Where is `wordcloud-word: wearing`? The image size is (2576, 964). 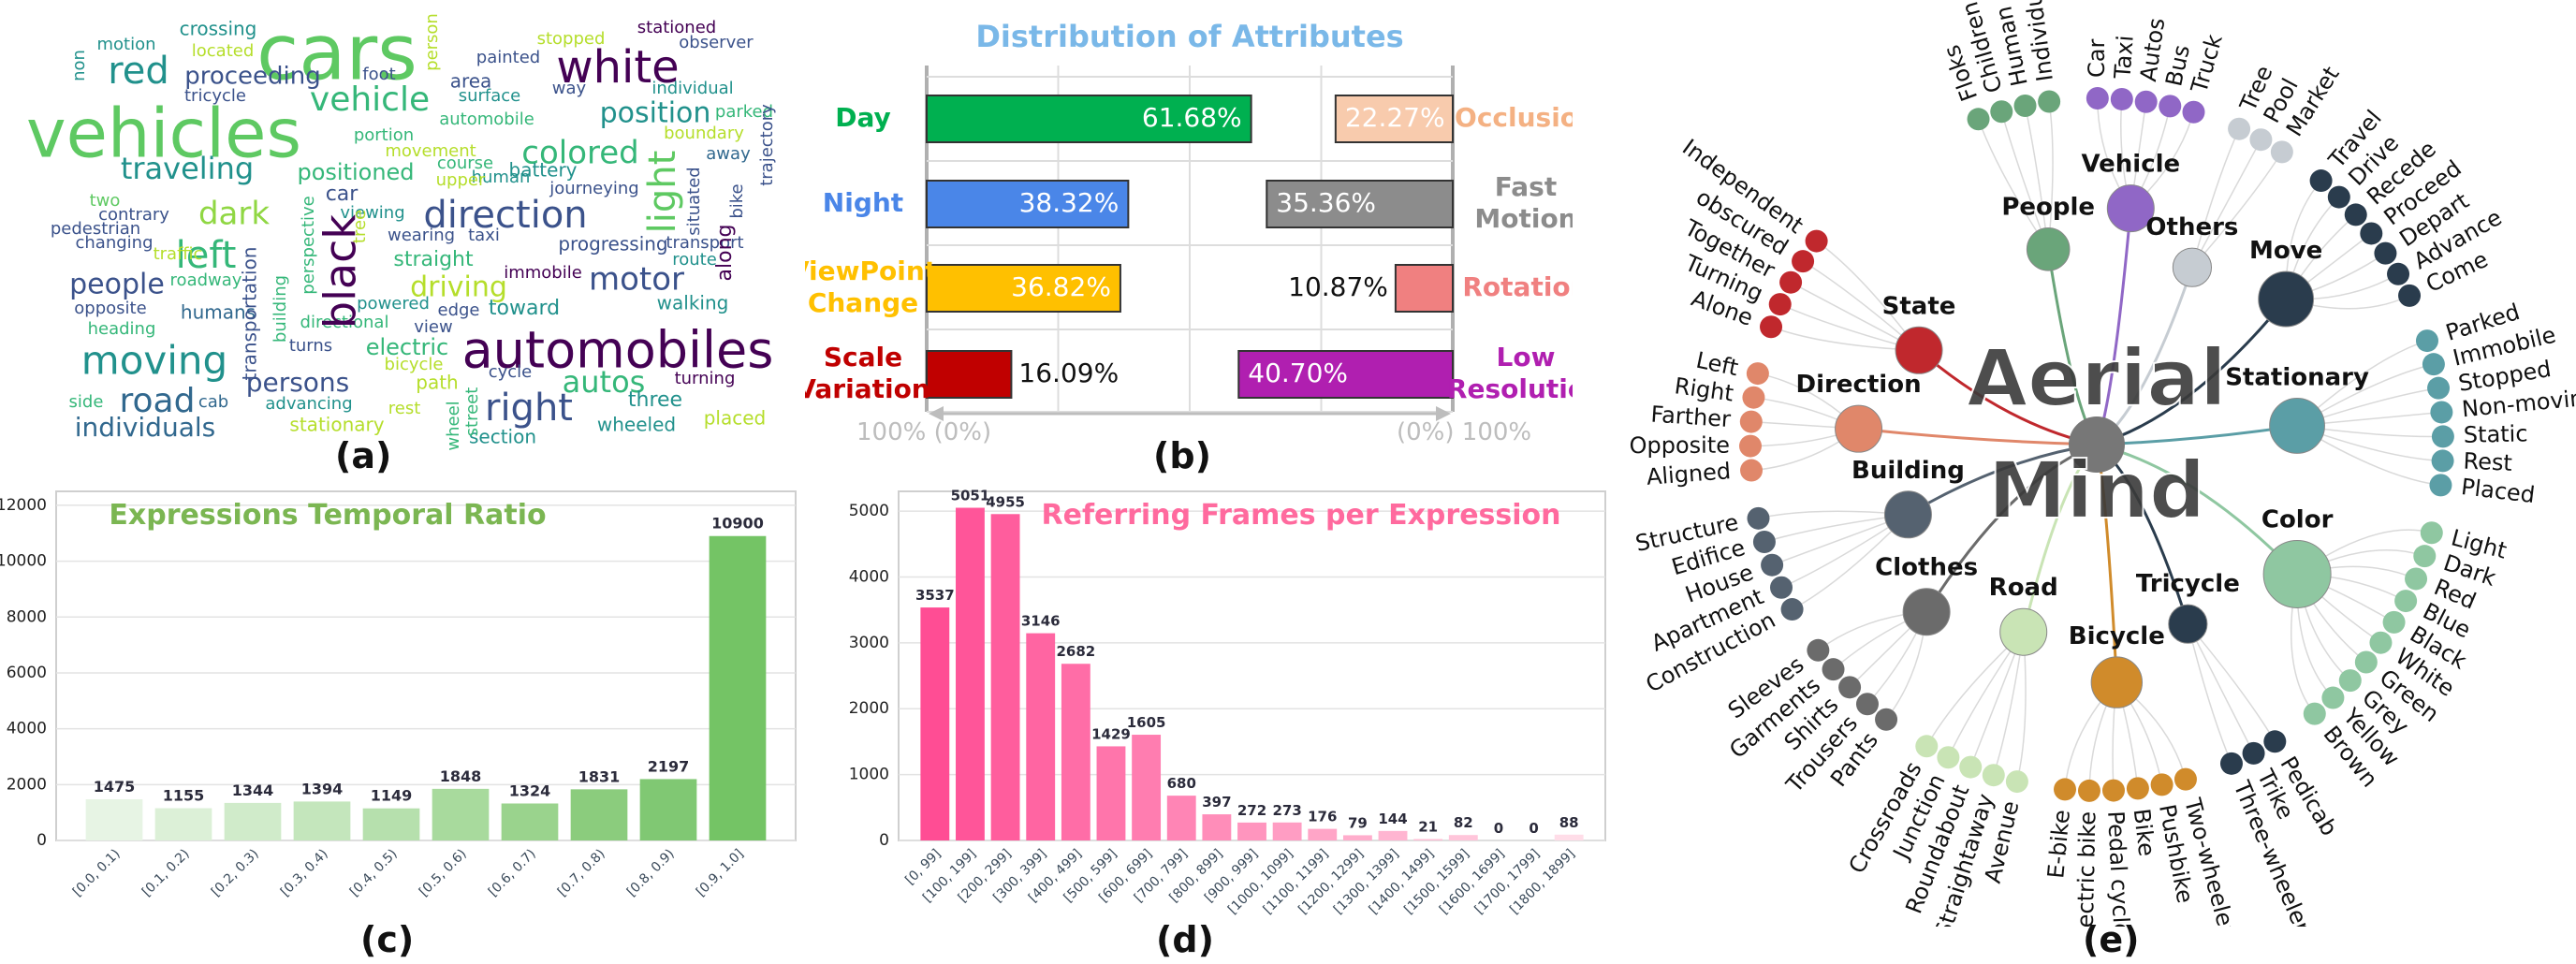
wordcloud-word: wearing is located at coordinates (421, 235).